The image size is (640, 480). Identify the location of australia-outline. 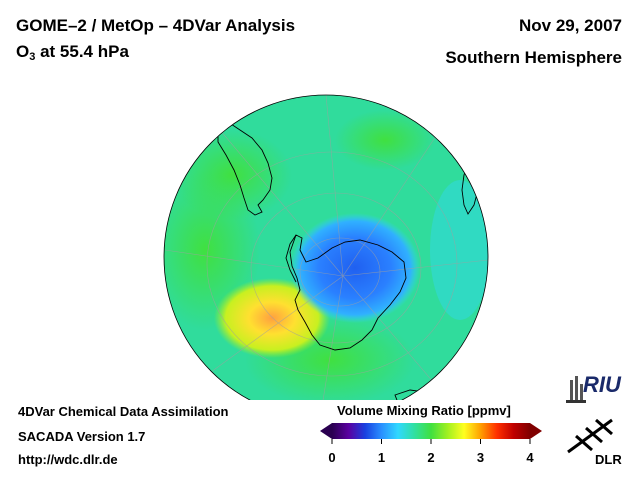
(416, 394).